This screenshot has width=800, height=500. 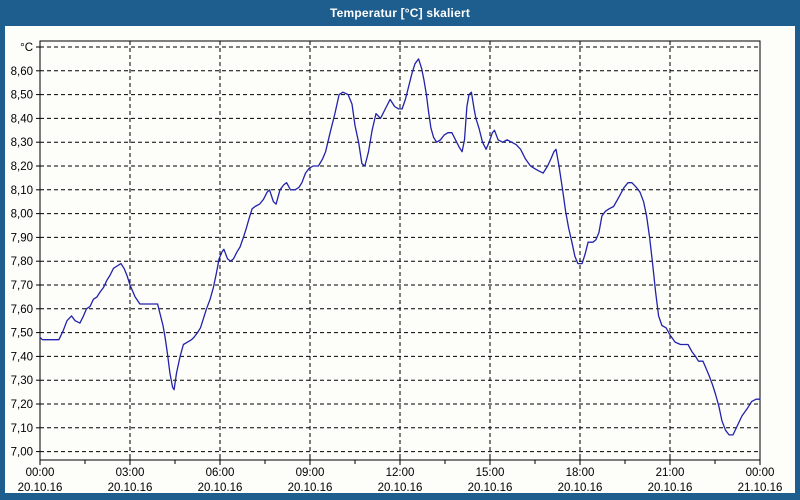 What do you see at coordinates (22, 334) in the screenshot?
I see `y-tick-label: 7,50` at bounding box center [22, 334].